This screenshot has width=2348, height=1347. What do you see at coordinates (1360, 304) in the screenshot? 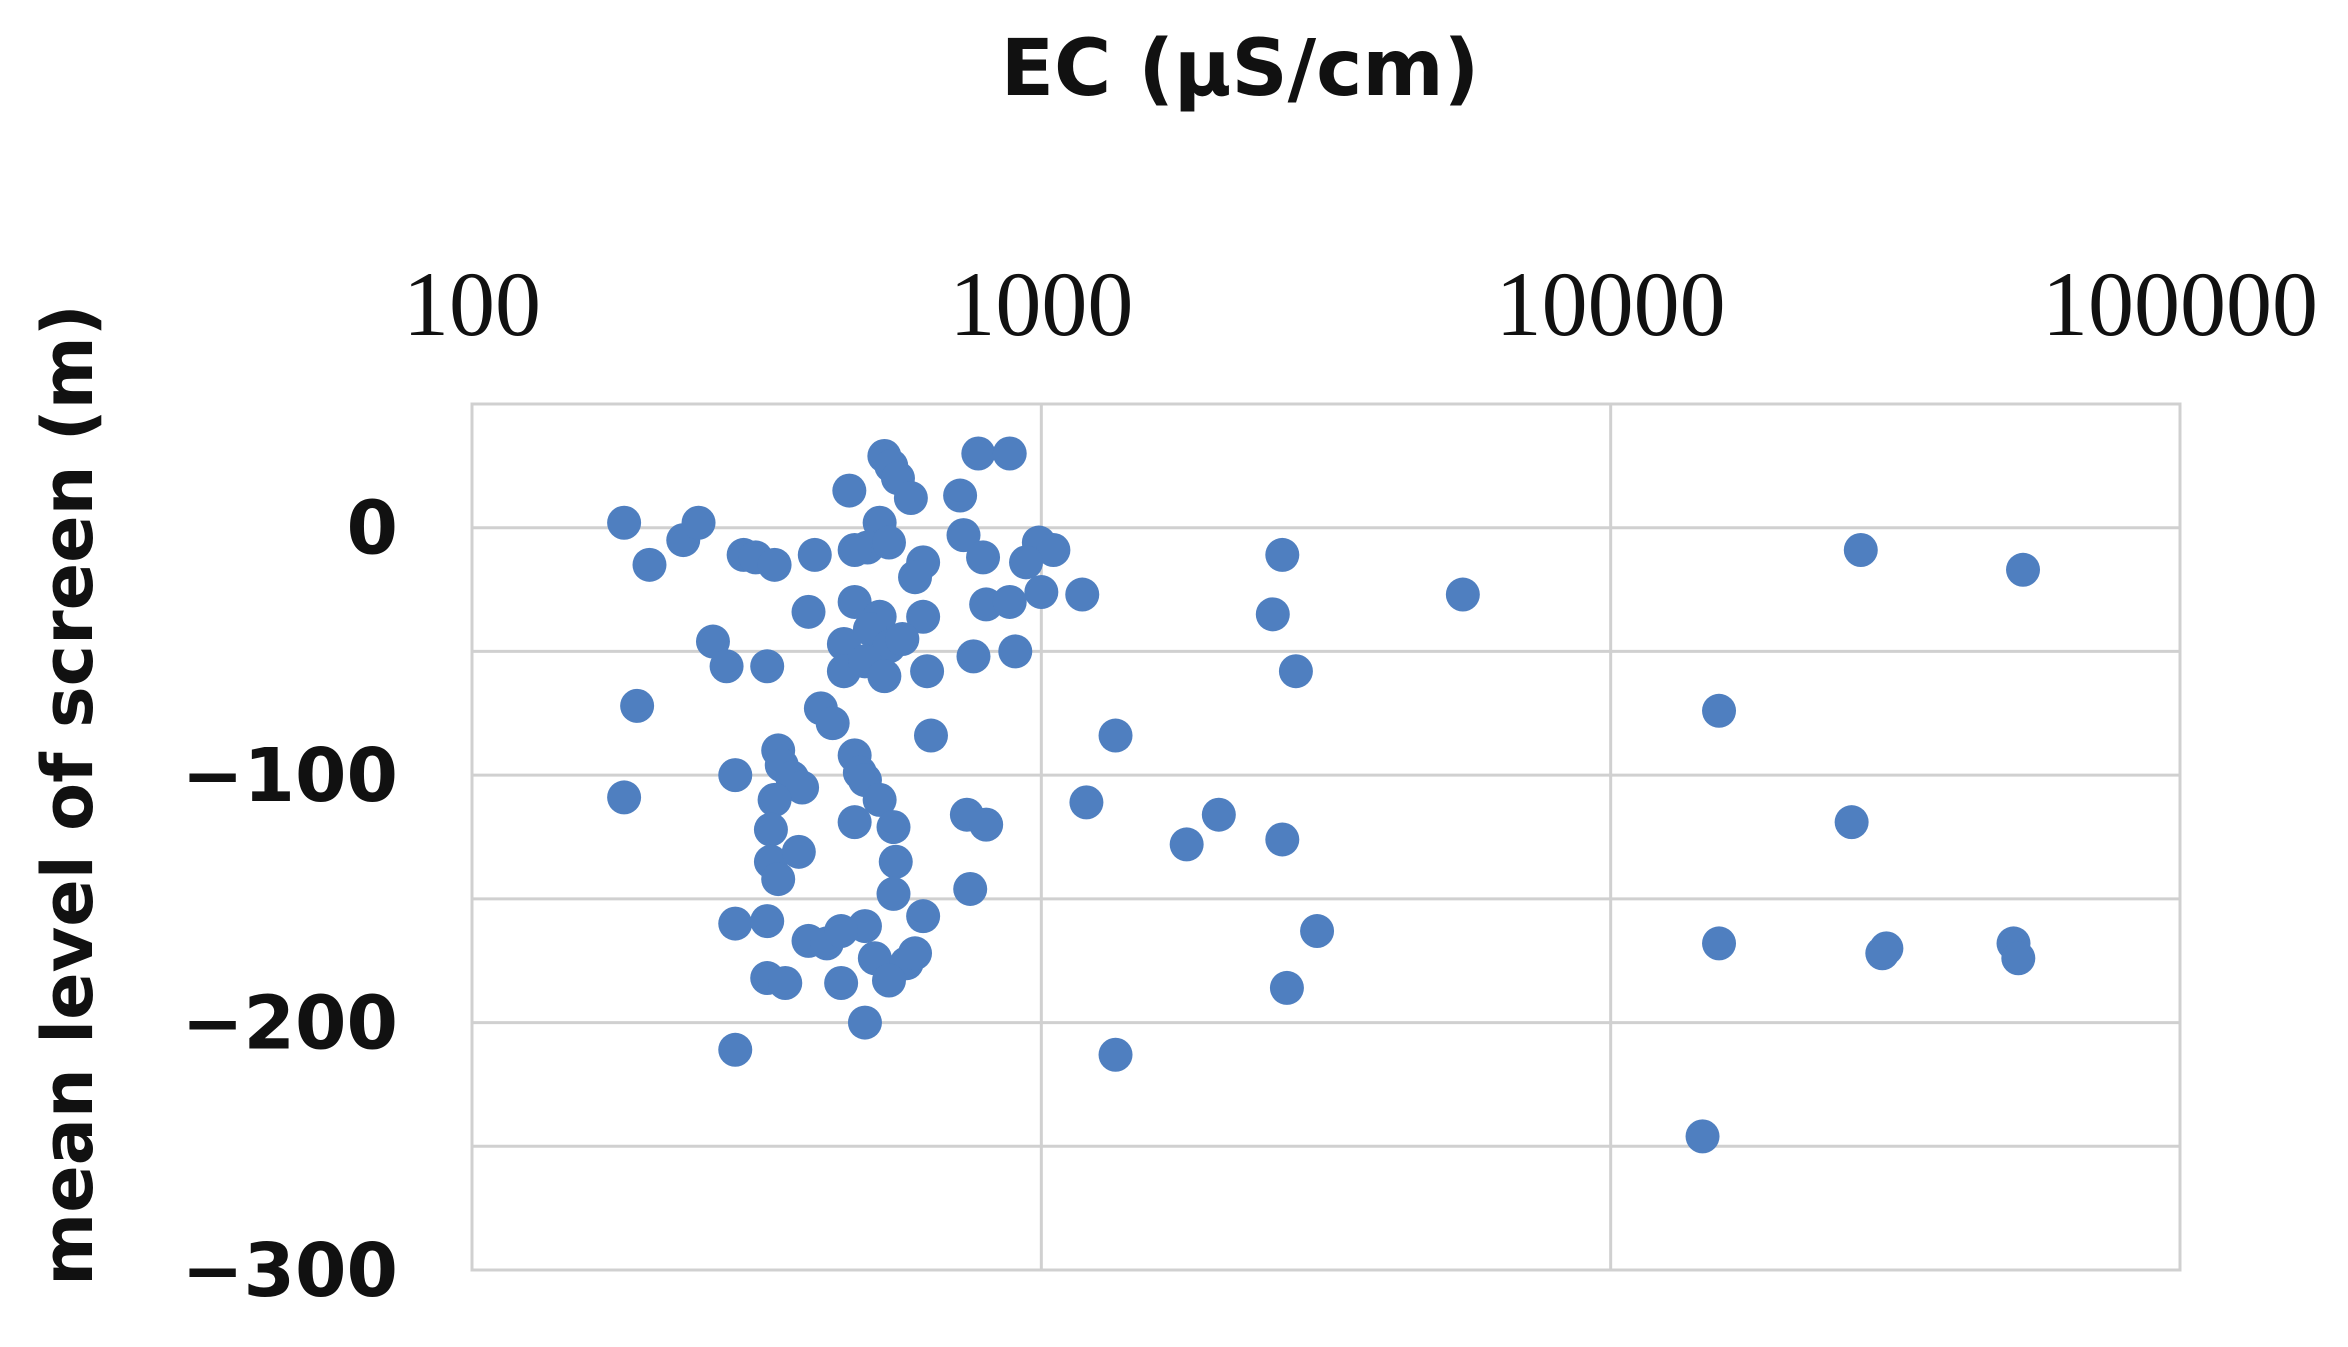
I see `x-tick-labels: 100 1000 10000 100000` at bounding box center [1360, 304].